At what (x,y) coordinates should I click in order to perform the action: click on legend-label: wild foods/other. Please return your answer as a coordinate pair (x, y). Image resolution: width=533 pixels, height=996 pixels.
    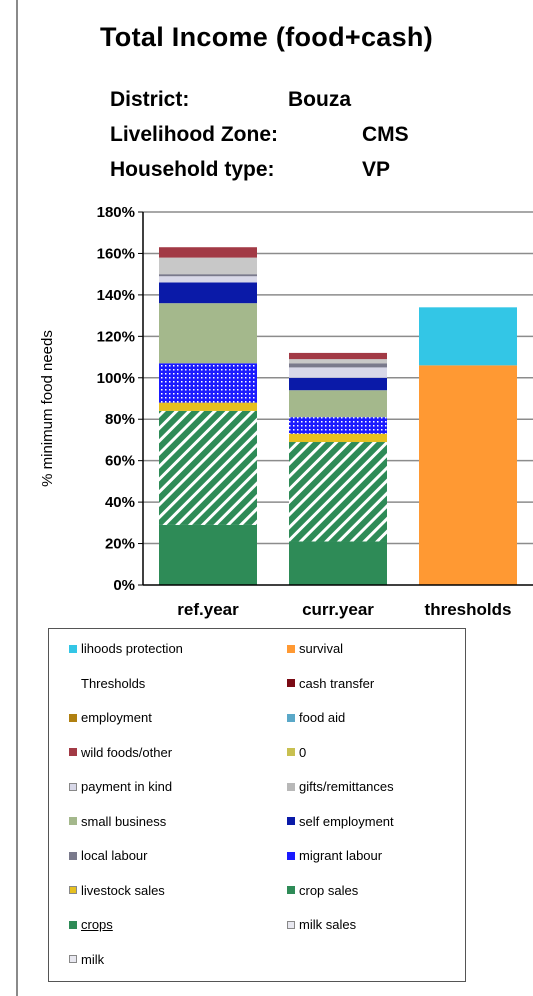
    Looking at the image, I should click on (127, 752).